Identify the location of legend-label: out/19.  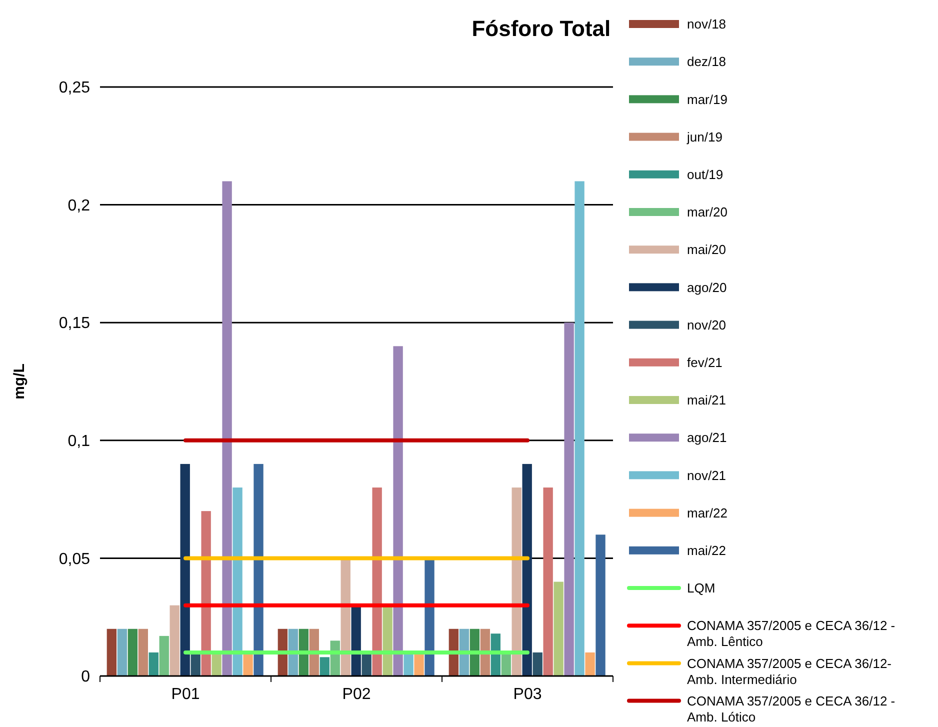
(705, 174).